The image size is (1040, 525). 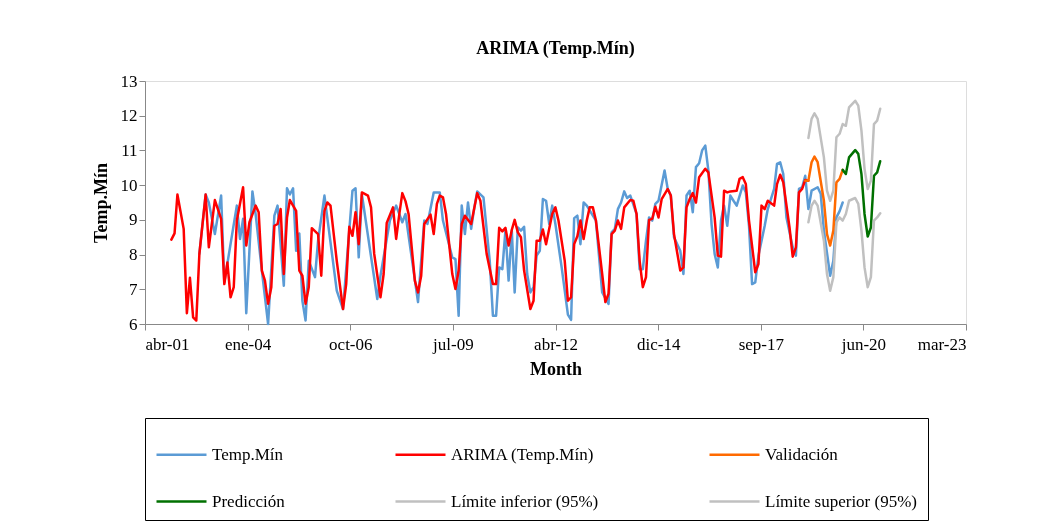 What do you see at coordinates (453, 344) in the screenshot?
I see `x-tick-label: jul-09` at bounding box center [453, 344].